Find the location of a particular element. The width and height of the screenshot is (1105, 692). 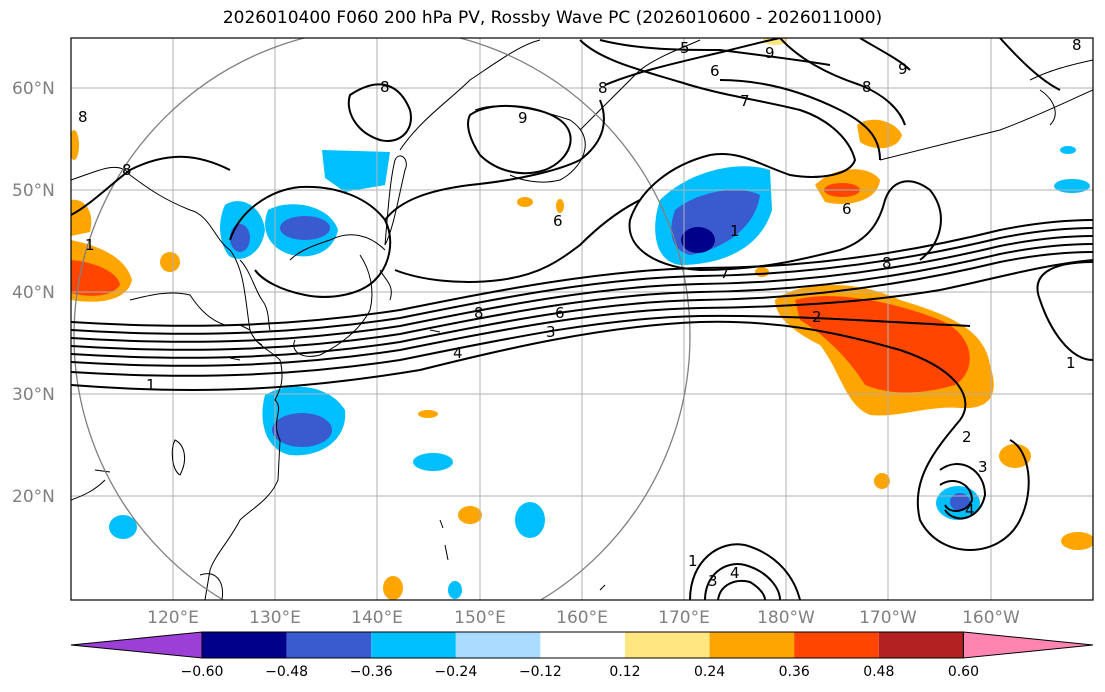

lat-label: 30°N is located at coordinates (33, 395).